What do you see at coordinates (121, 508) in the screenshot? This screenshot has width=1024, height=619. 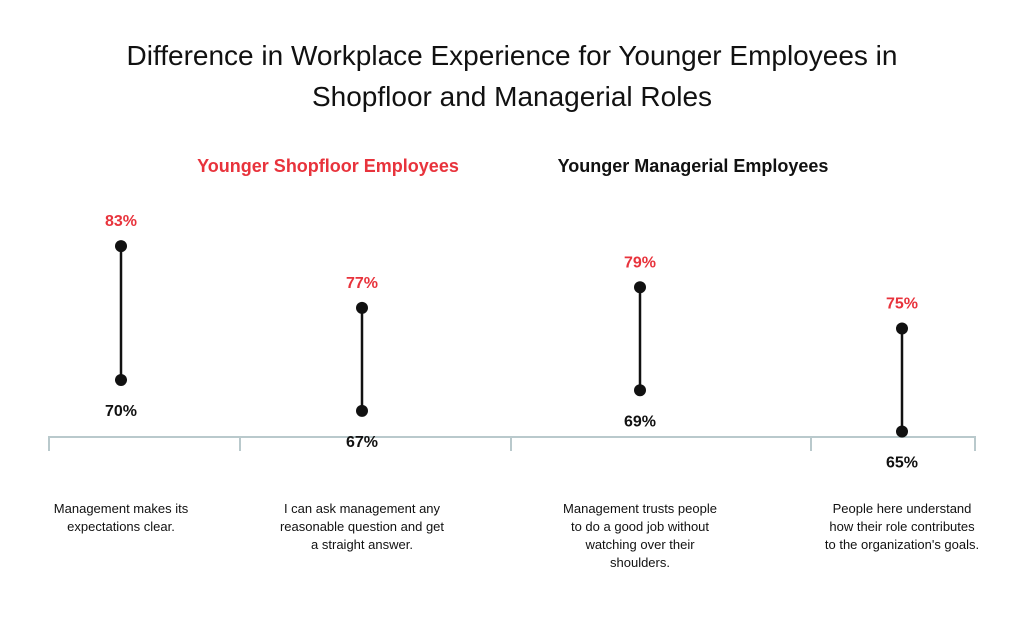 I see `category-label-line: Management makes its` at bounding box center [121, 508].